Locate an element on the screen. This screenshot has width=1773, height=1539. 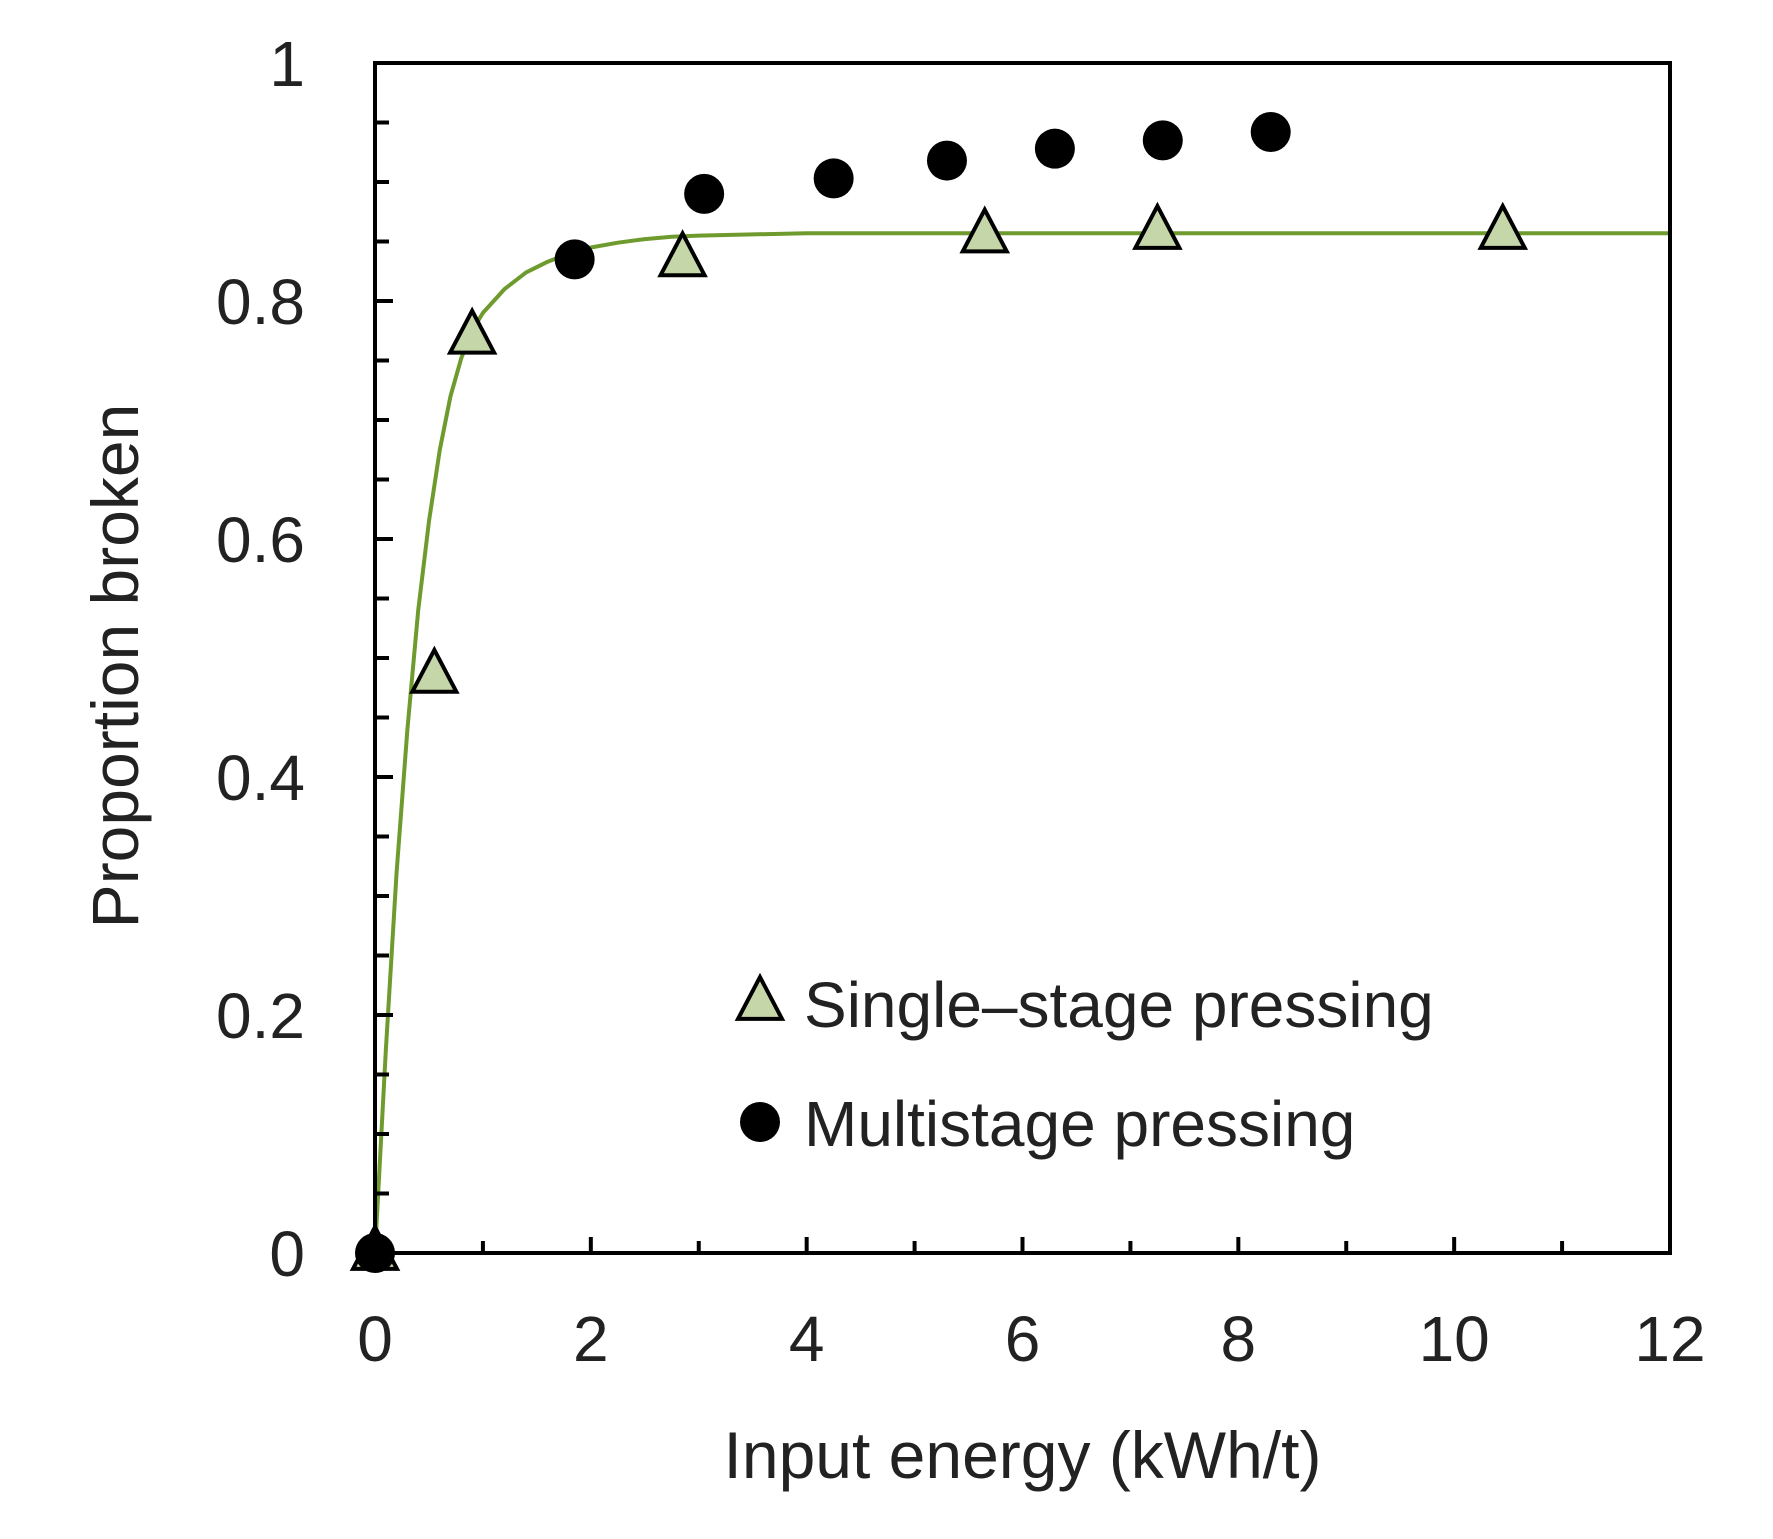
y-axis-title: Proportion broken is located at coordinates (115, 666).